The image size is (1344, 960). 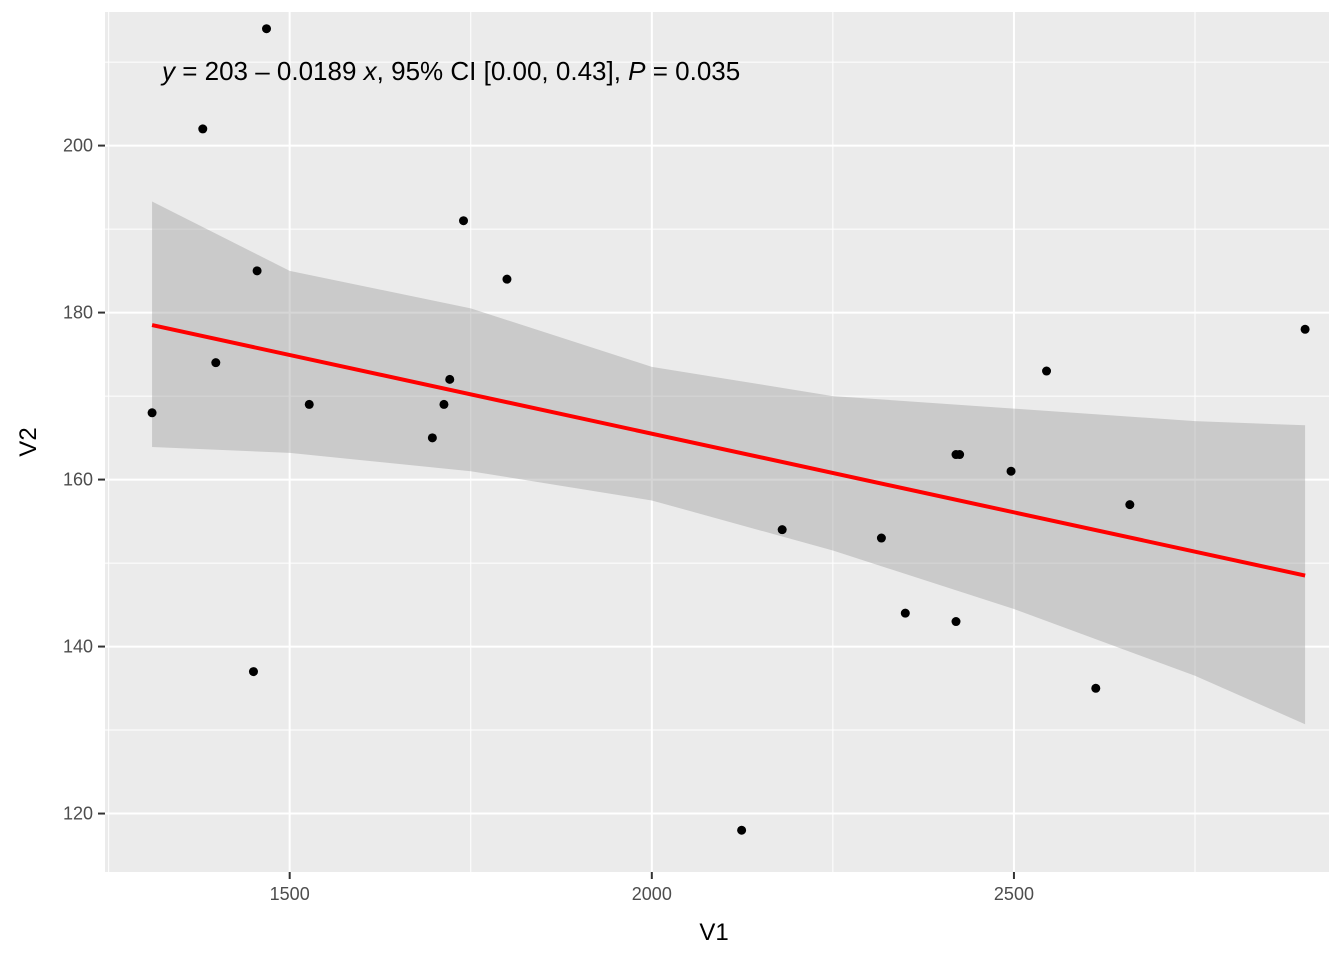 What do you see at coordinates (78, 146) in the screenshot?
I see `y-tick-label: 200` at bounding box center [78, 146].